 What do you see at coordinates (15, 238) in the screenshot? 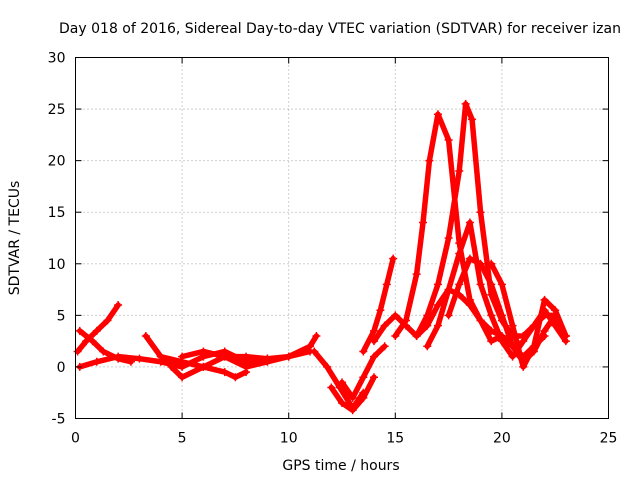
I see `y-axis-label: SDTVAR / TECUs` at bounding box center [15, 238].